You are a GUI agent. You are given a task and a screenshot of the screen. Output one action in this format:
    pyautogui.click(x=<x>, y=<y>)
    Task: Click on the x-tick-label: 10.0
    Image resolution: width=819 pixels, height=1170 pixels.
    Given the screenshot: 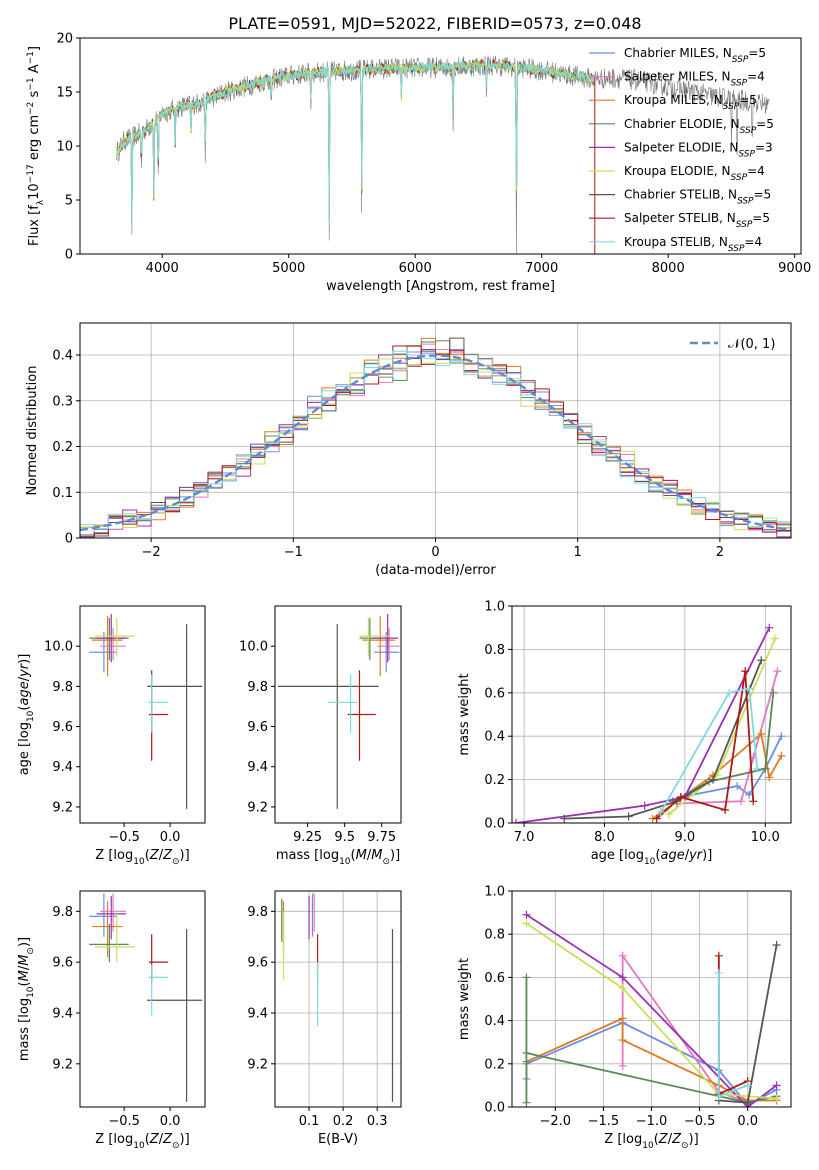 What is the action you would take?
    pyautogui.click(x=765, y=837)
    